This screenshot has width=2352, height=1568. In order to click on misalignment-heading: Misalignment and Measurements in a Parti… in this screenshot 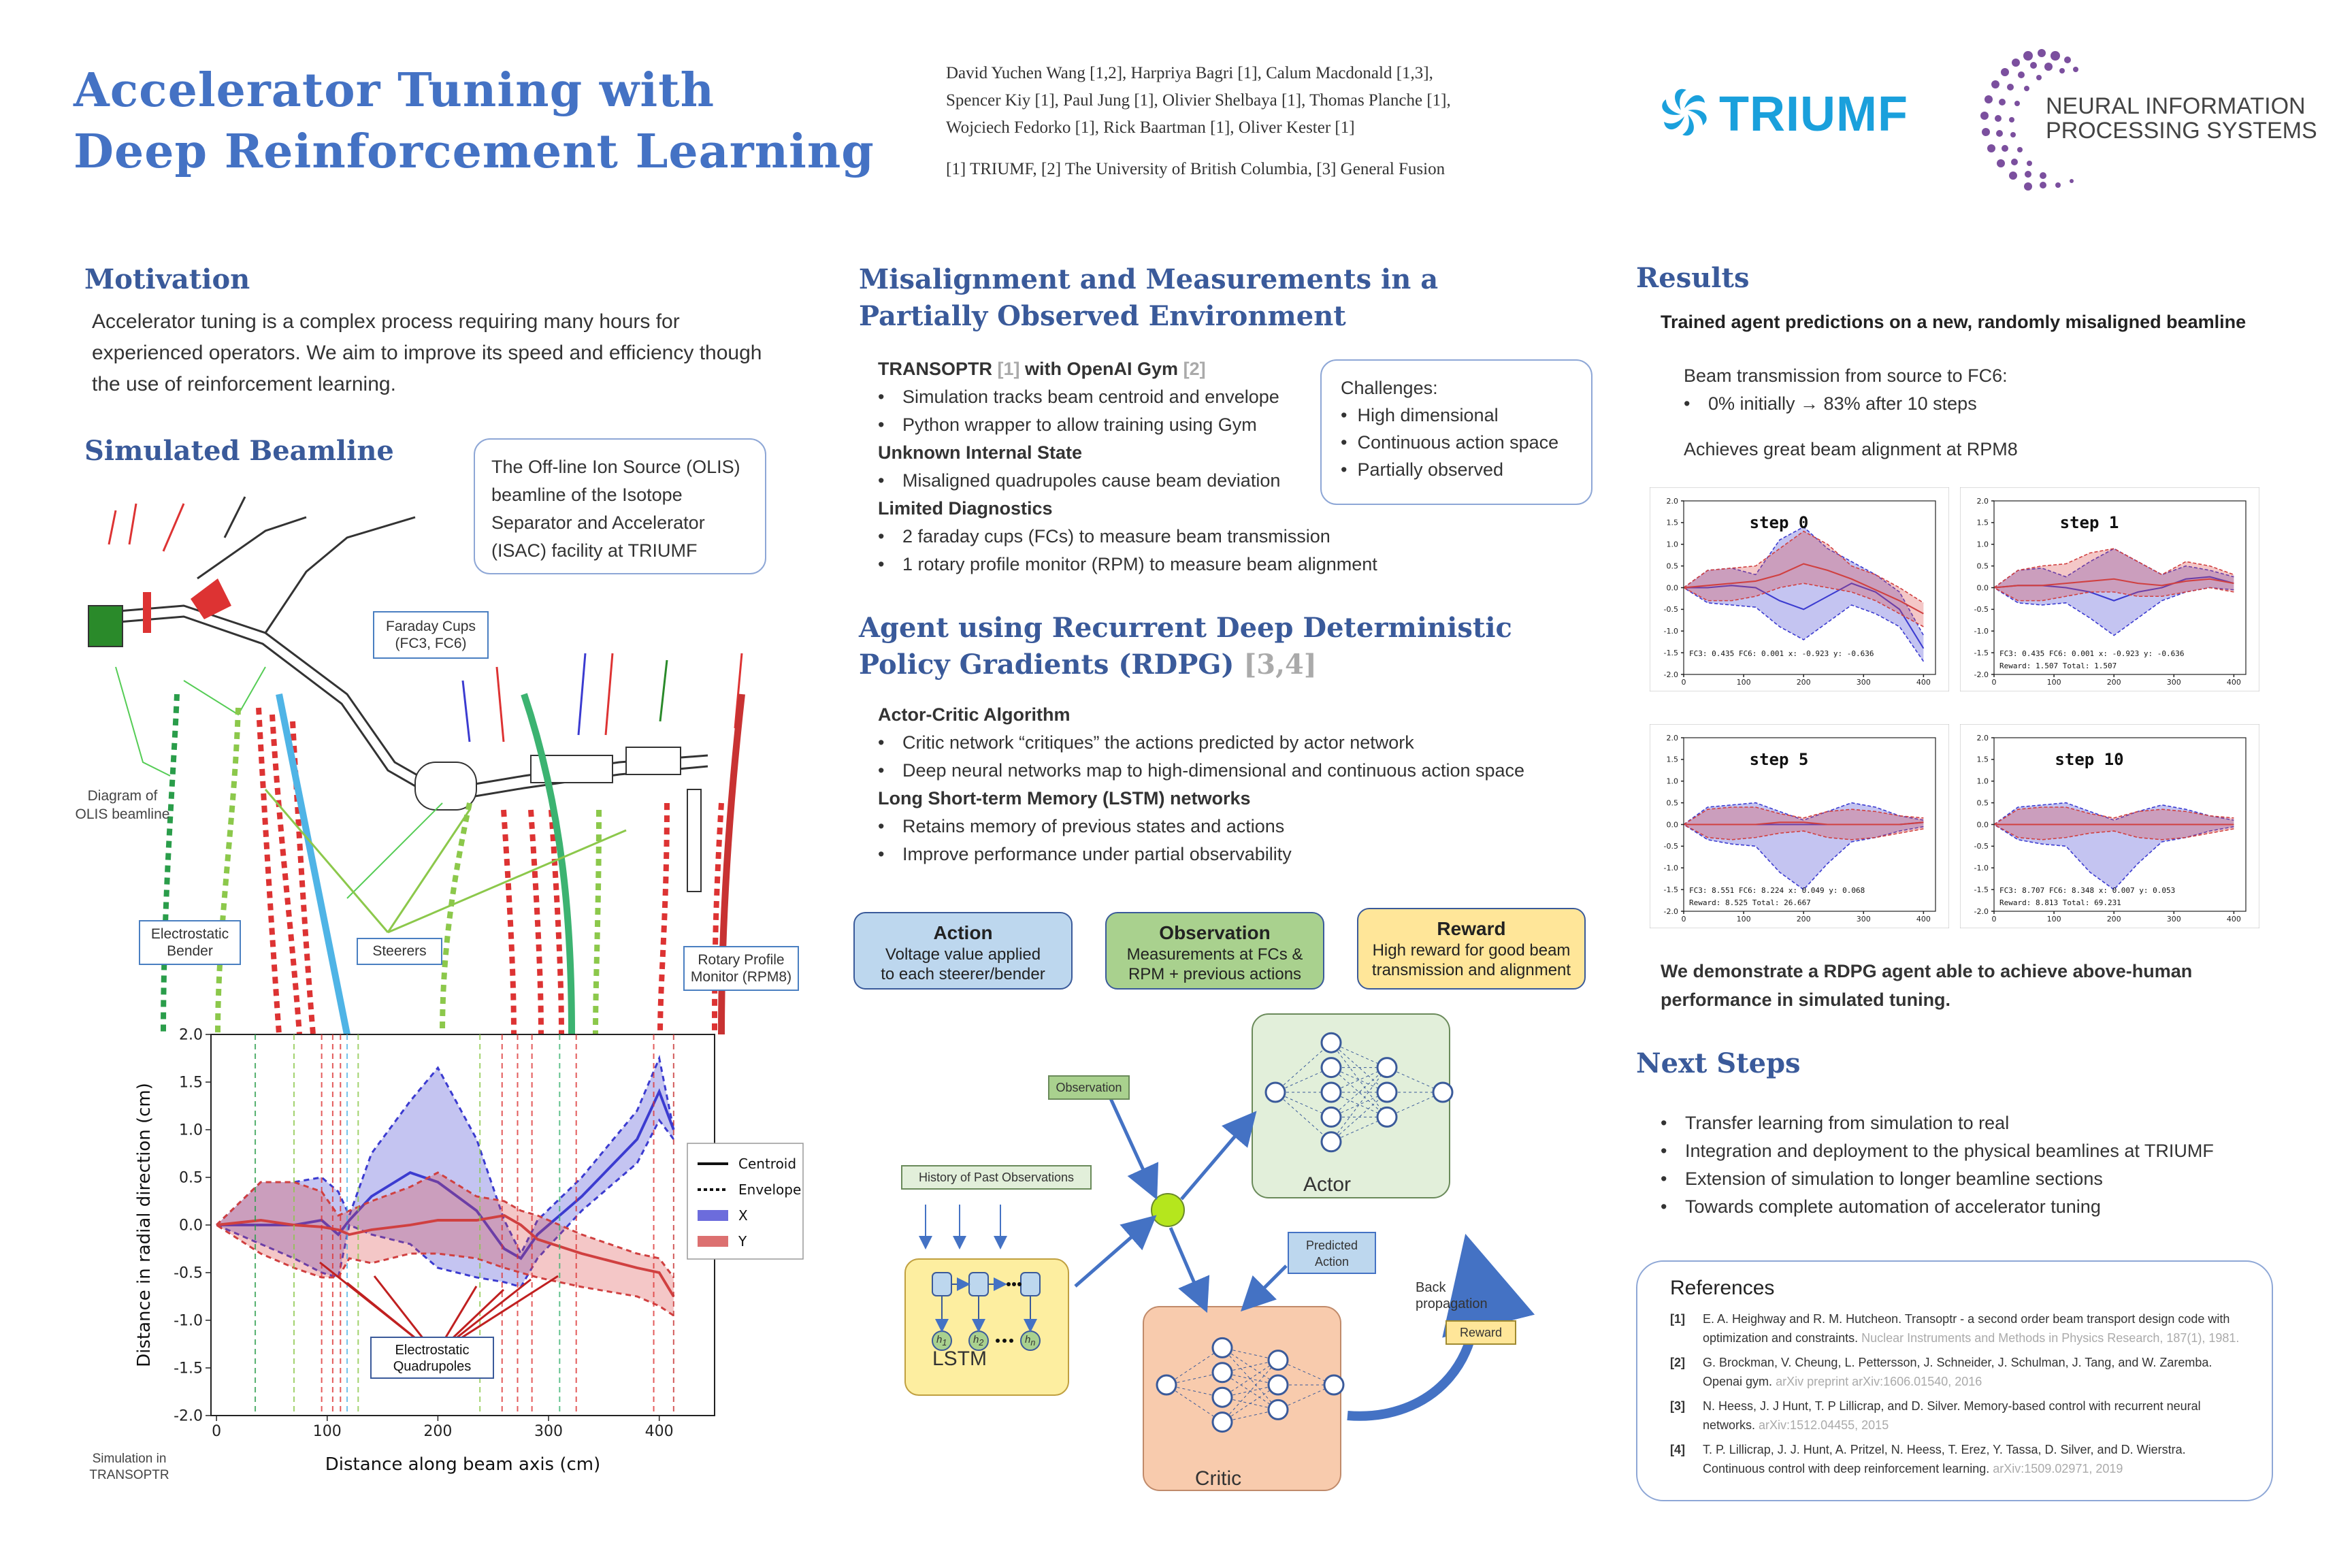, I will do `click(1148, 298)`.